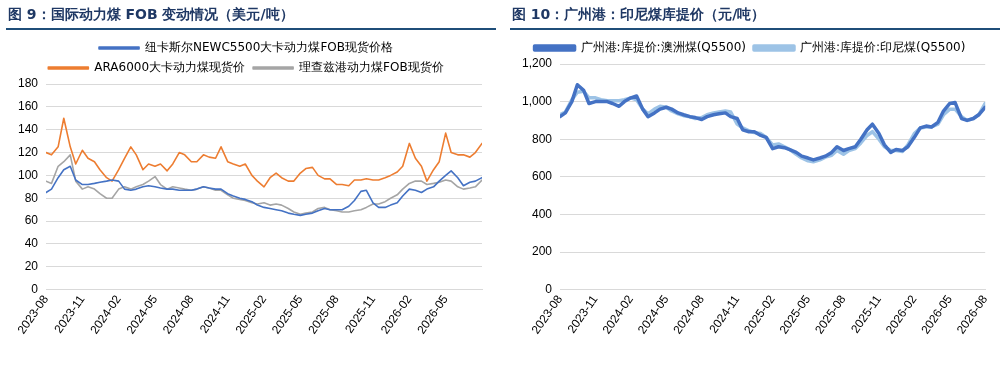 This screenshot has width=1006, height=375. Describe the element at coordinates (883, 47) in the screenshot. I see `legend-label: 广州港:库提价:印尼煤(Q5500)` at that location.